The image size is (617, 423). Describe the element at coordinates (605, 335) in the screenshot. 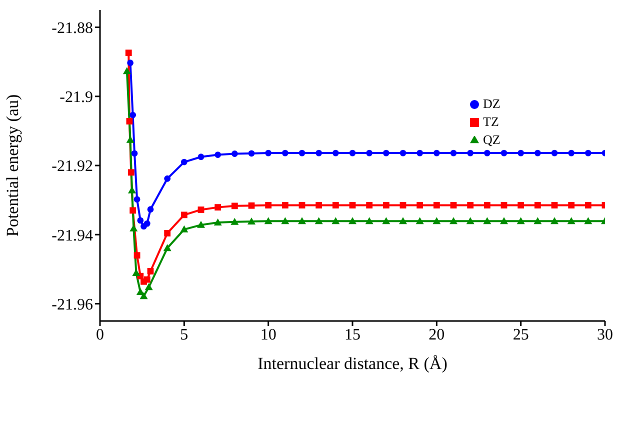

I see `x-tick-label: 30` at that location.